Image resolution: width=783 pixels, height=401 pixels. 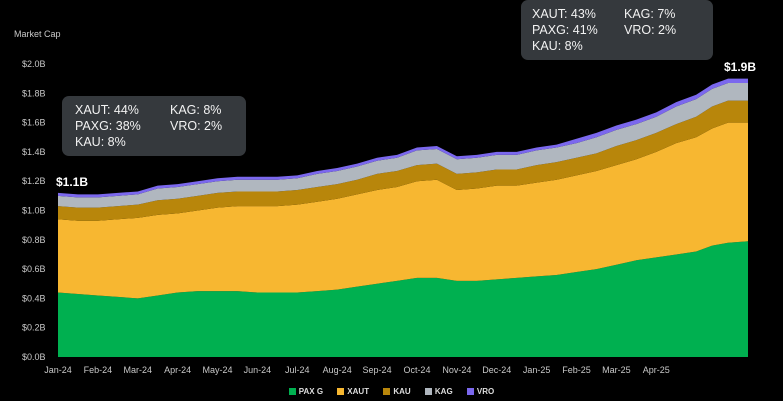 What do you see at coordinates (496, 370) in the screenshot?
I see `x-tick-label: Dec-24` at bounding box center [496, 370].